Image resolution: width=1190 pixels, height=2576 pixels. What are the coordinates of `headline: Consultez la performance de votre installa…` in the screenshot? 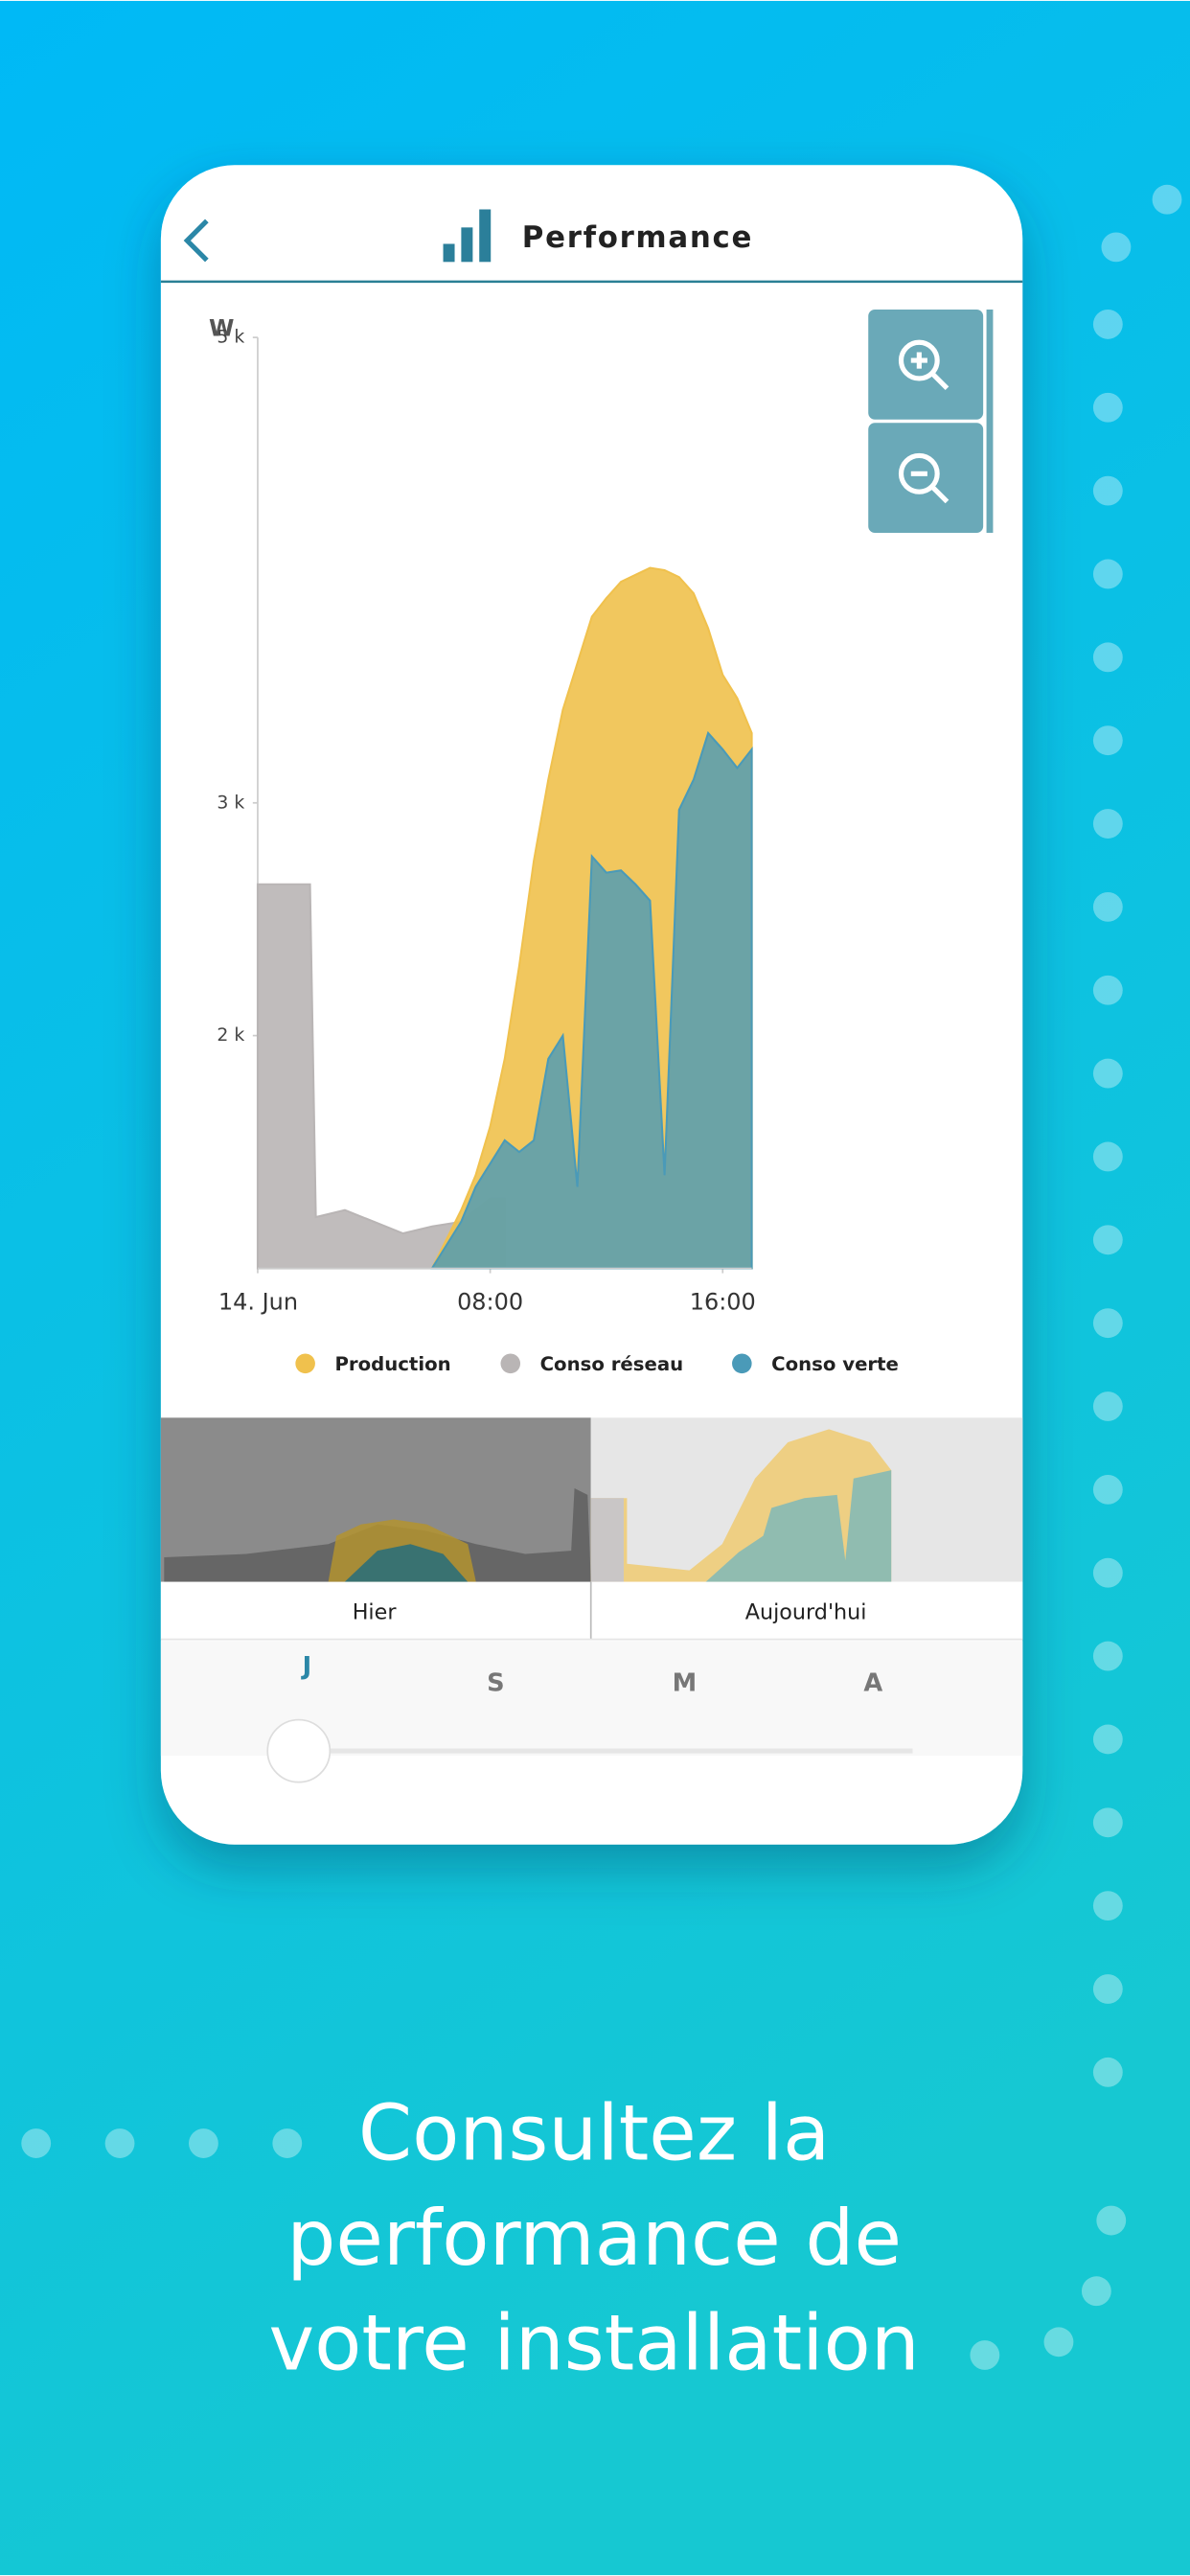 It's located at (593, 2237).